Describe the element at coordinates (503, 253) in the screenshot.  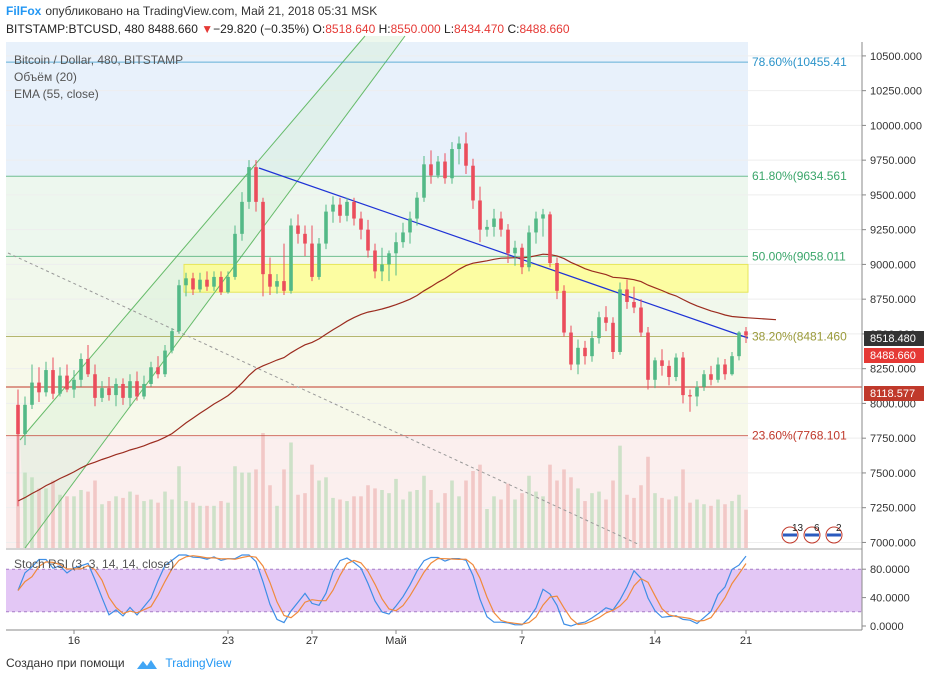
I see `blue-trend-line` at that location.